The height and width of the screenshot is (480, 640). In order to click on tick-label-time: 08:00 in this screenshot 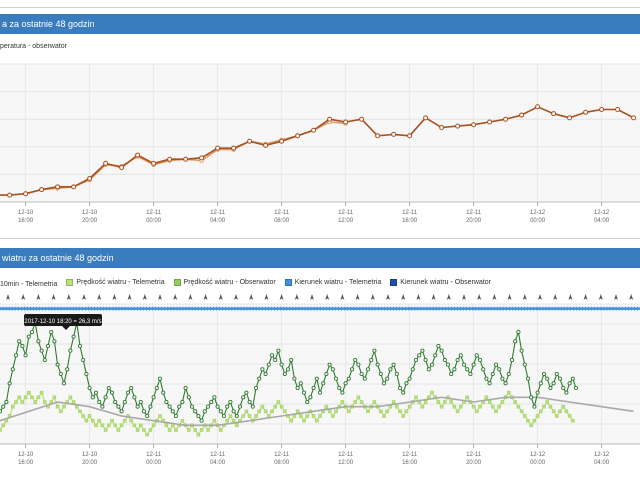, I will do `click(282, 221)`.